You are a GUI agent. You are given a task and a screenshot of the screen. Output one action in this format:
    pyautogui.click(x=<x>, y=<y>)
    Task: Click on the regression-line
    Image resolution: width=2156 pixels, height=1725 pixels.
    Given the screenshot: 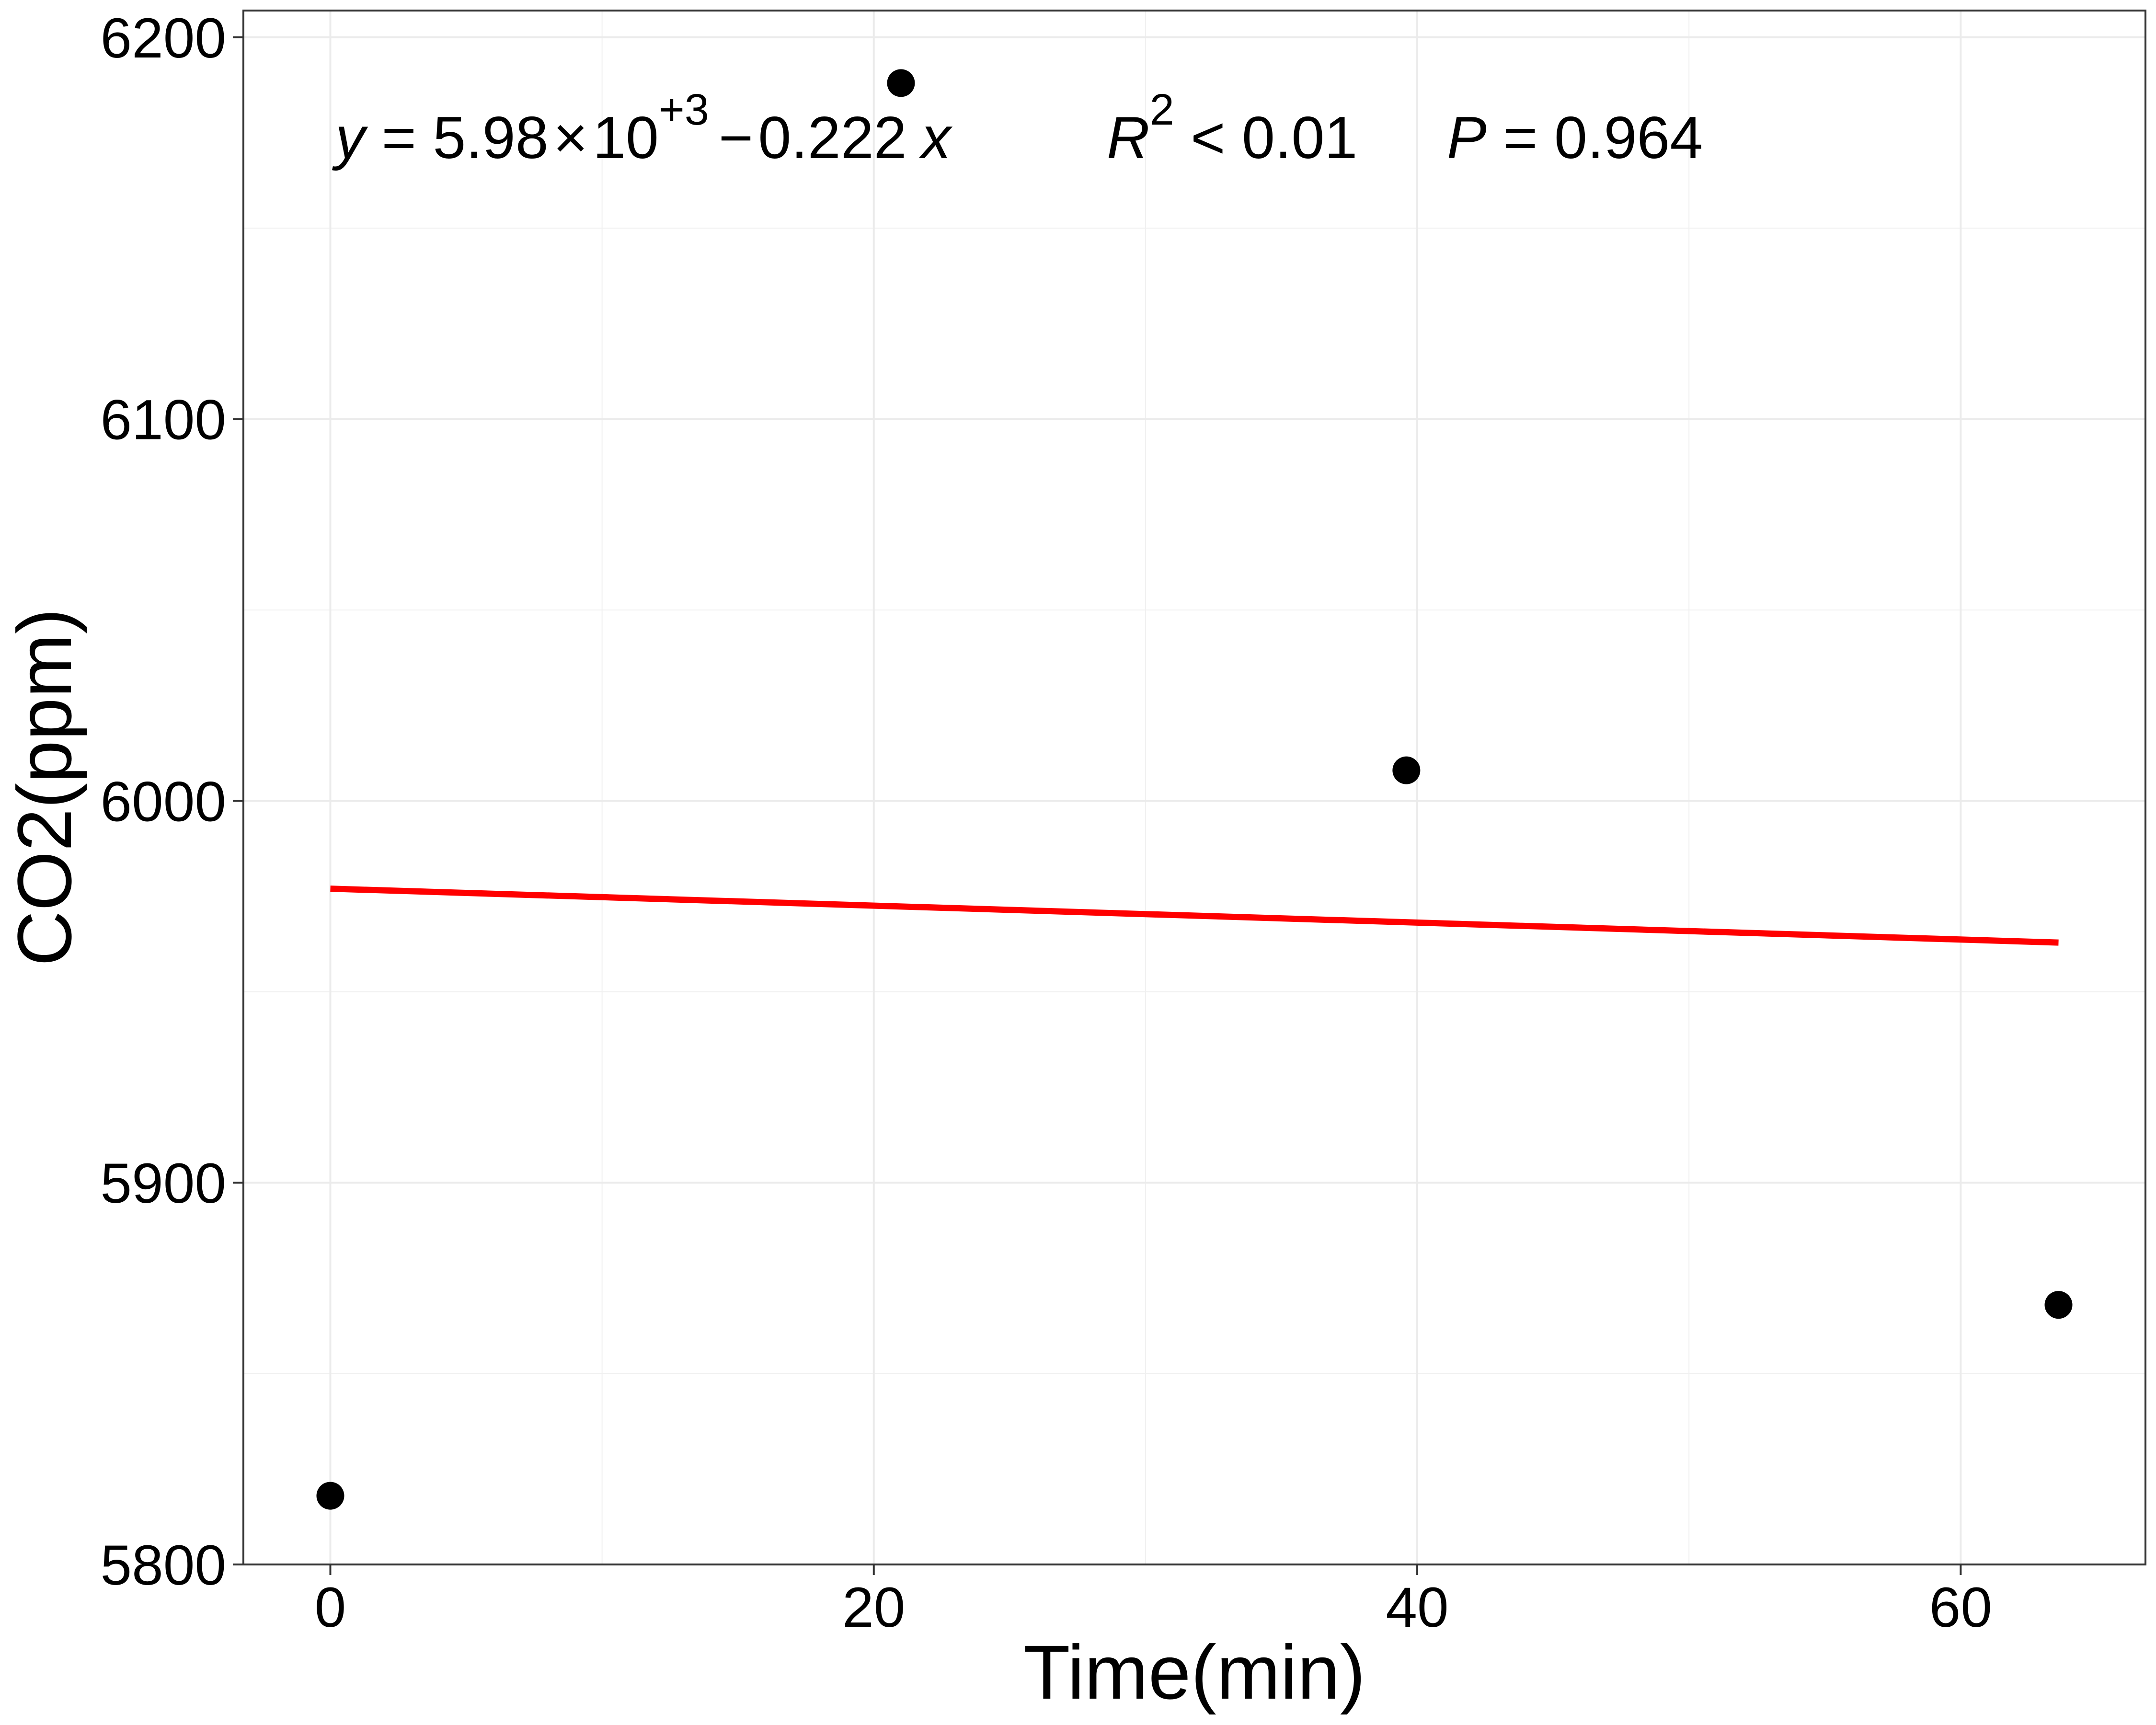 What is the action you would take?
    pyautogui.click(x=1194, y=916)
    